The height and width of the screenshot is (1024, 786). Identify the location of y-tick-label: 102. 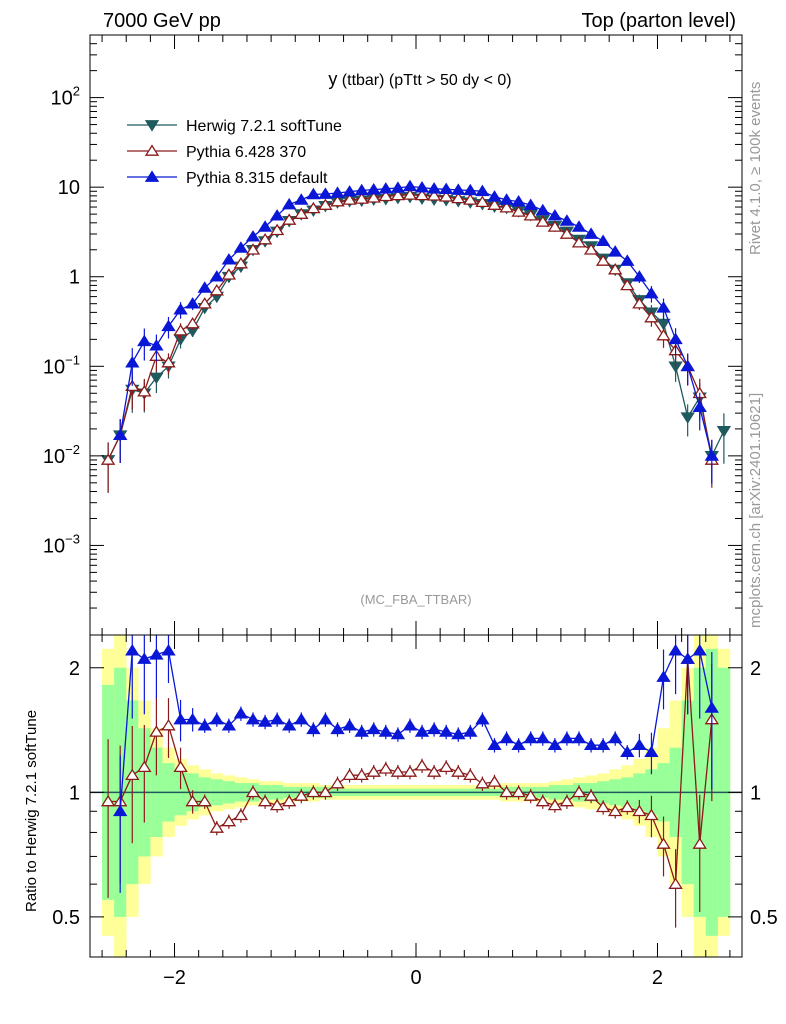
(65, 97).